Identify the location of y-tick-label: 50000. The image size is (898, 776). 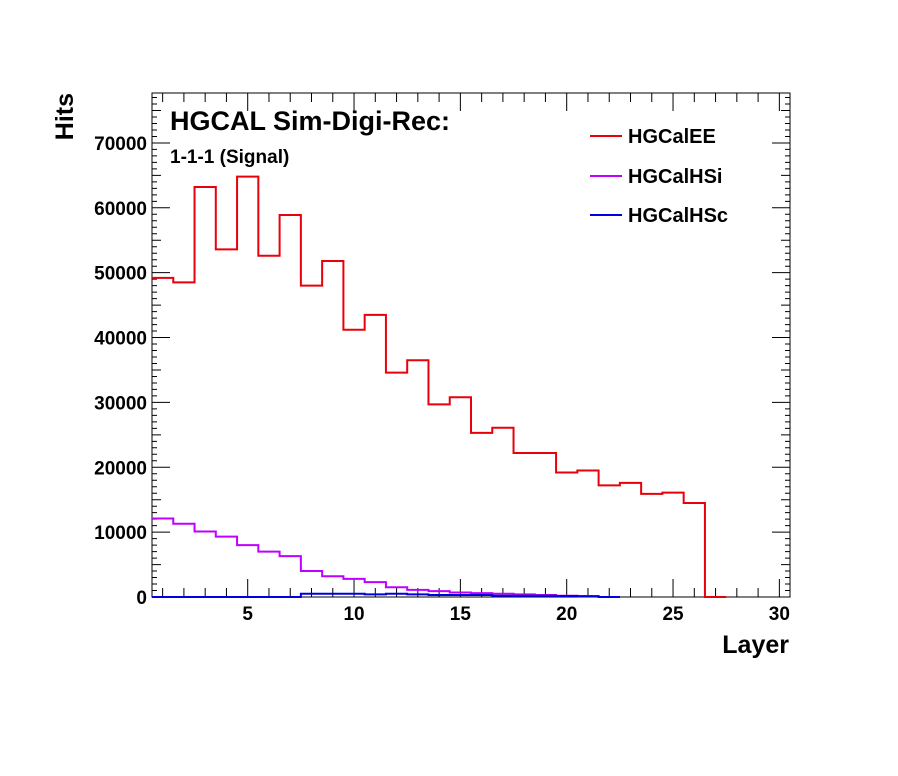
(120, 274).